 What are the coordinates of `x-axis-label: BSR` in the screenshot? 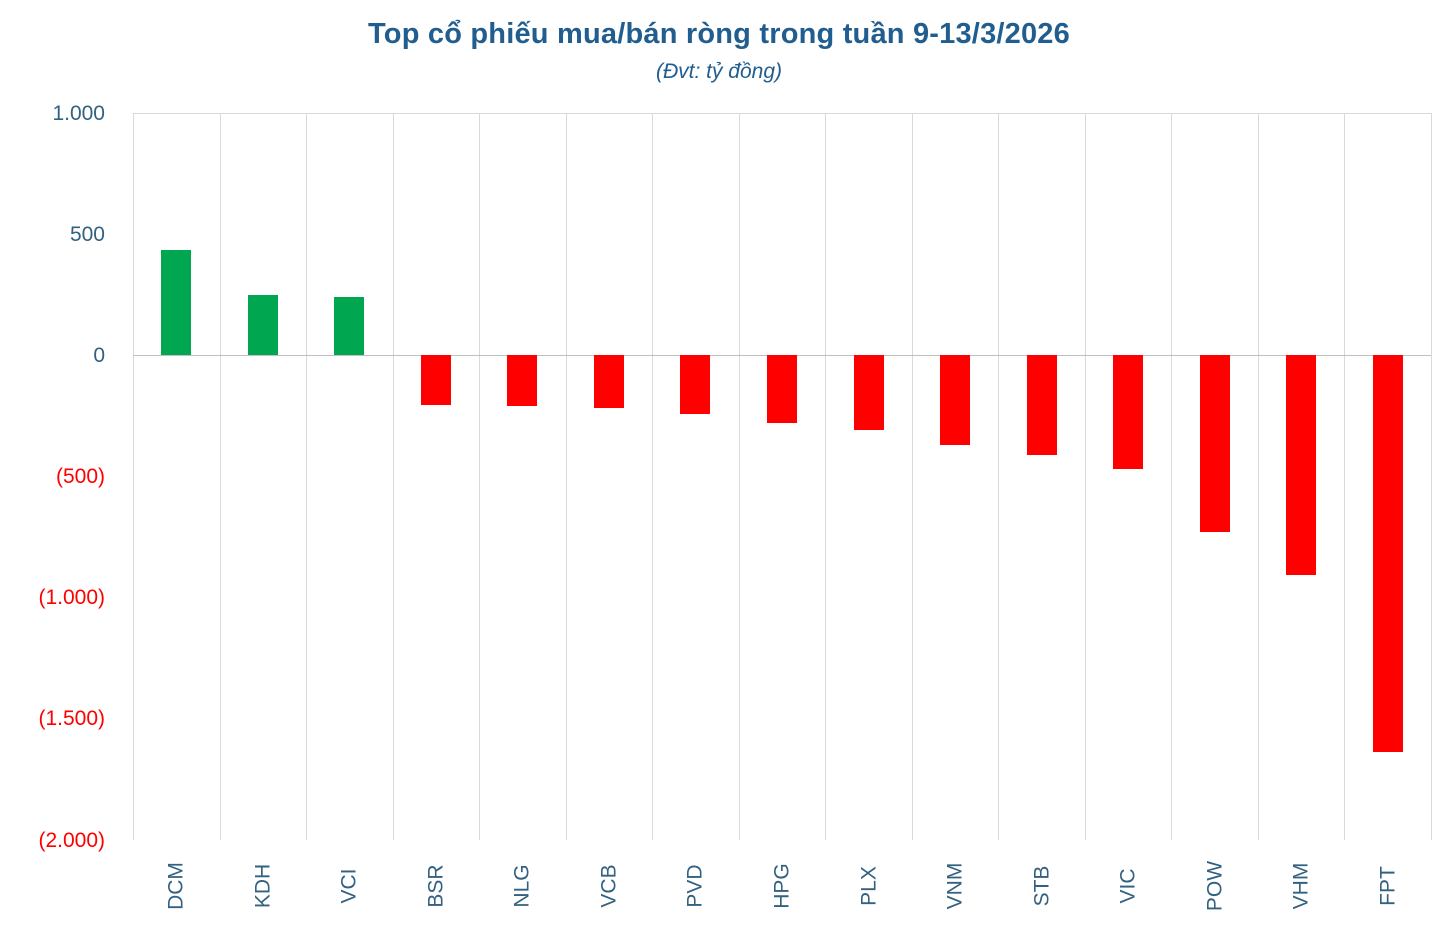 It's located at (436, 886).